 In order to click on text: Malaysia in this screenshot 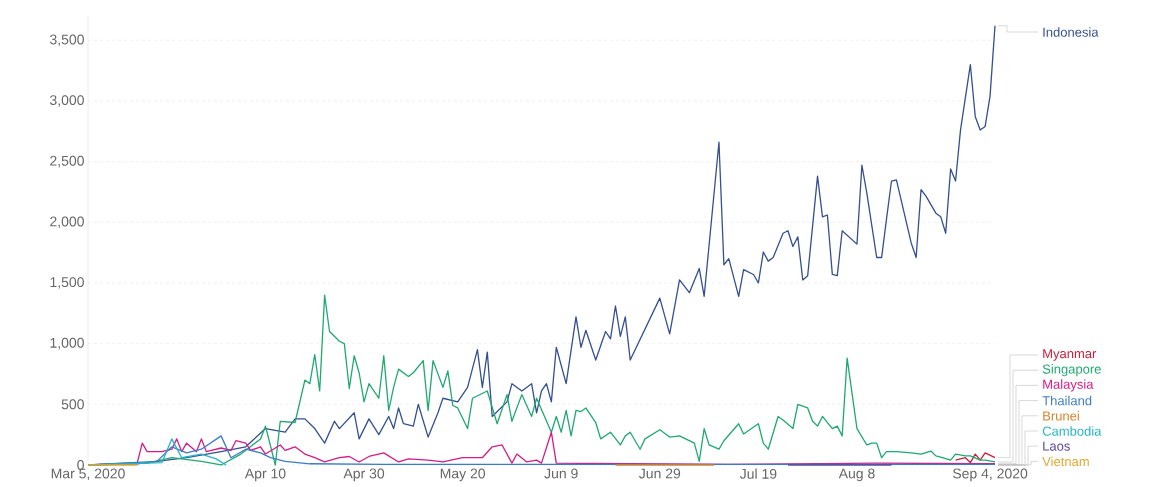, I will do `click(1068, 385)`.